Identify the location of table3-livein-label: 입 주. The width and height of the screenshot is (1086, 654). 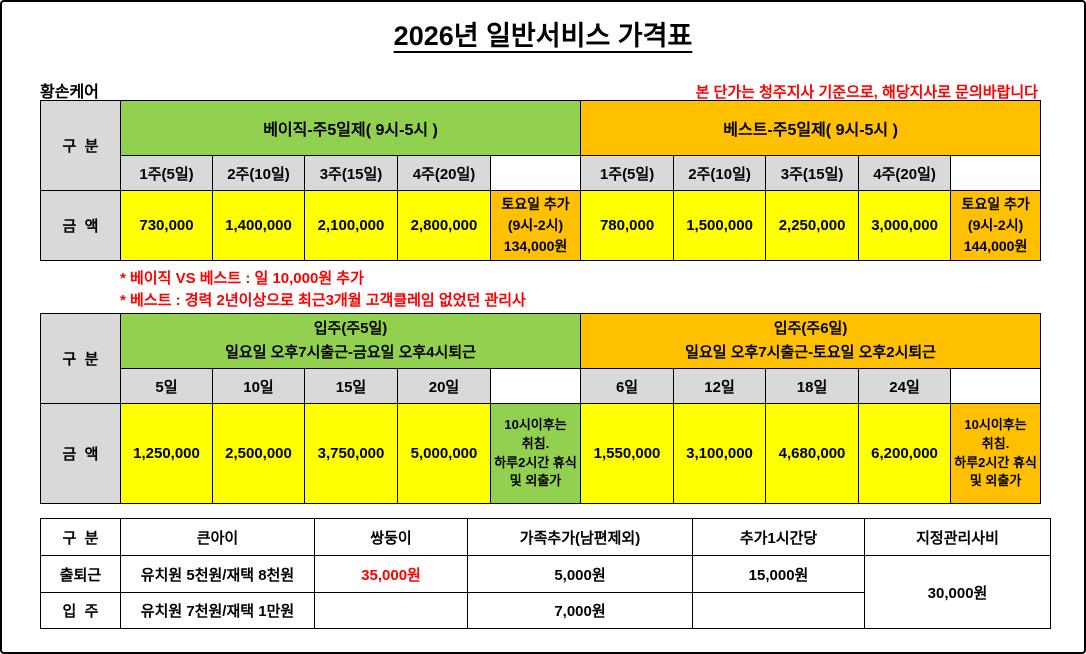
(80, 610).